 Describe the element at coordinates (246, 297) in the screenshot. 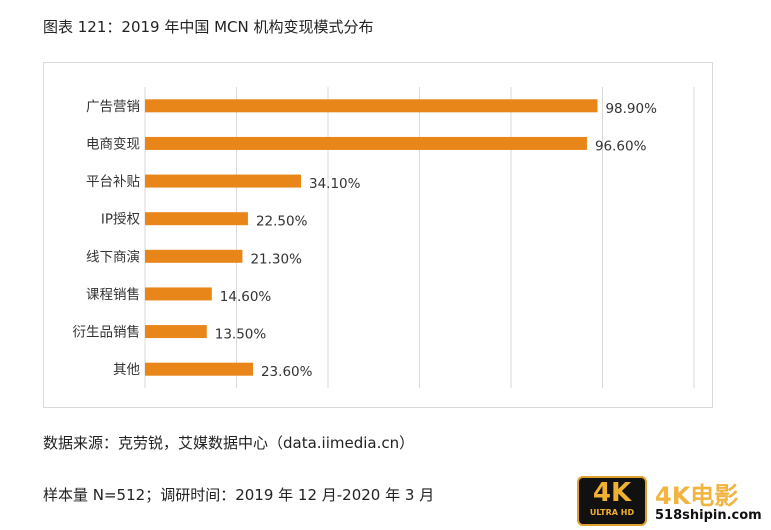

I see `data-label: 14.60%` at that location.